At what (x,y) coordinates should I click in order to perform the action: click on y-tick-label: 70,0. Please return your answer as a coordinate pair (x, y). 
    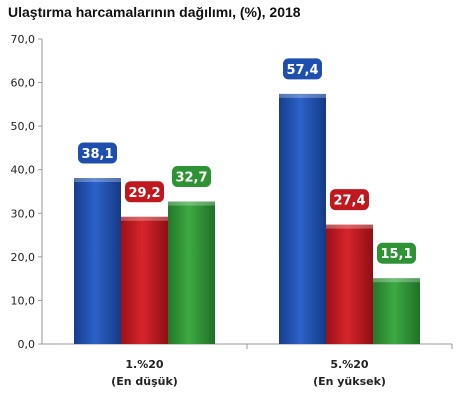
    Looking at the image, I should click on (23, 39).